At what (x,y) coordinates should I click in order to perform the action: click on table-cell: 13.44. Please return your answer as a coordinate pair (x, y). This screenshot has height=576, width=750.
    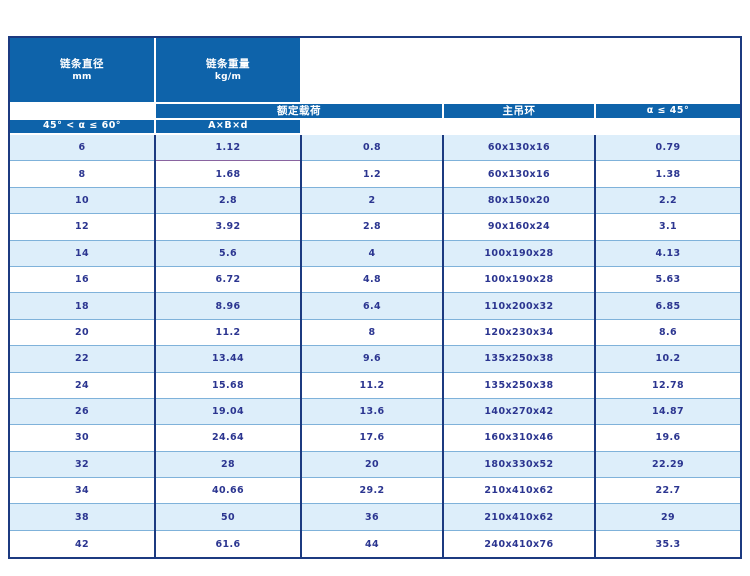
    Looking at the image, I should click on (228, 359).